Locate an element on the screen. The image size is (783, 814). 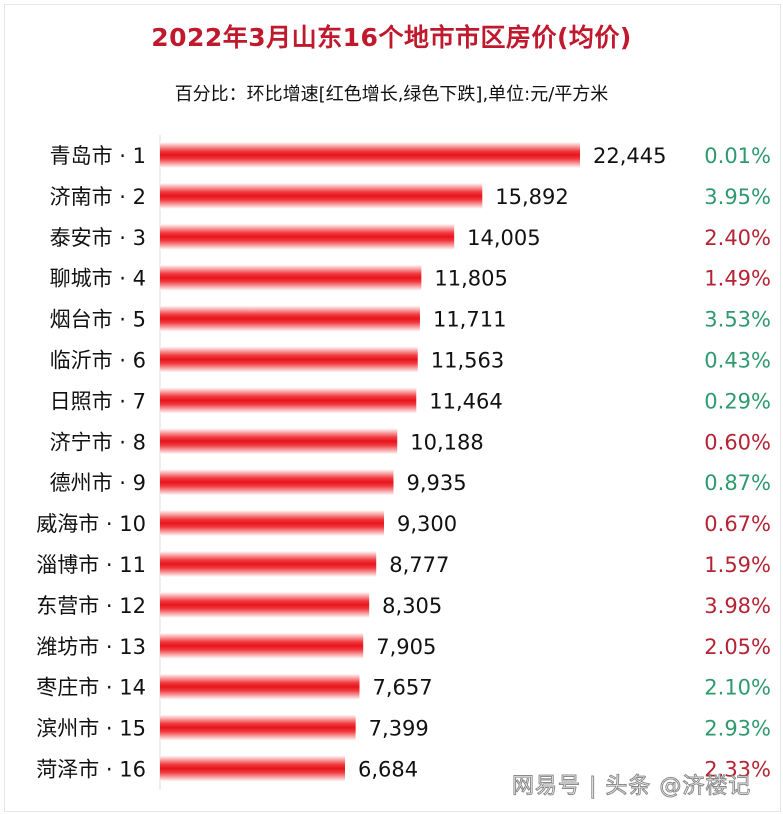
chart-subtitle: 百分比：环比增速[红色增长,绿色下跌],单位:元/平方米 is located at coordinates (391, 94).